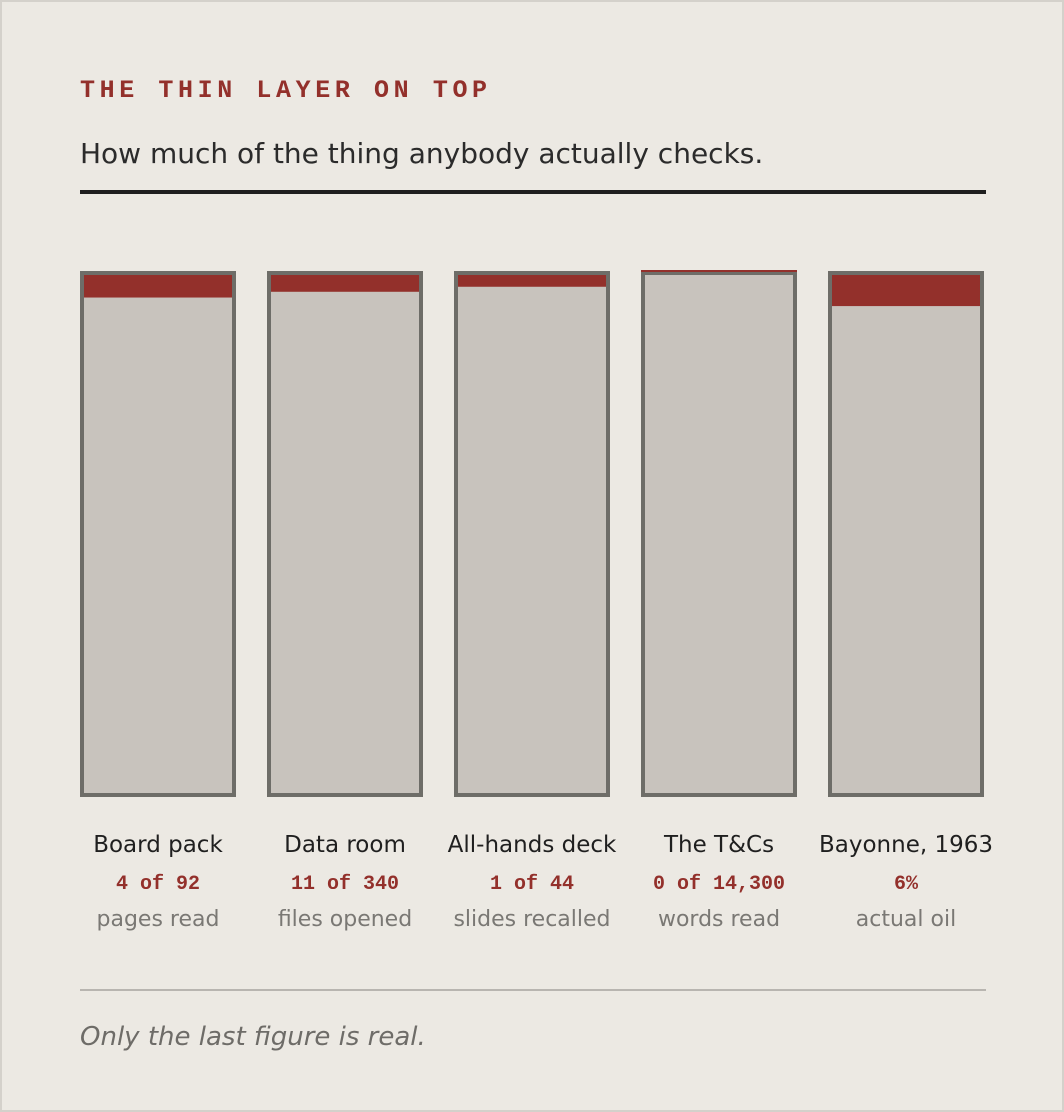 This screenshot has width=1064, height=1112. Describe the element at coordinates (532, 845) in the screenshot. I see `category-label: All-hands deck` at that location.